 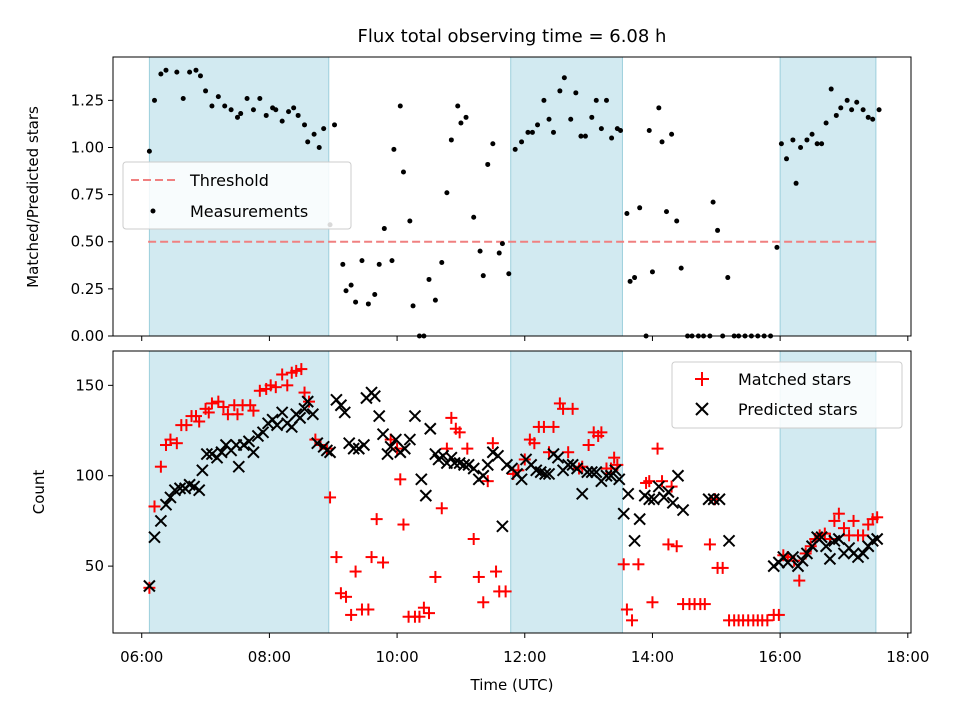 I want to click on y-tick-label: 1.00, so click(x=87, y=147).